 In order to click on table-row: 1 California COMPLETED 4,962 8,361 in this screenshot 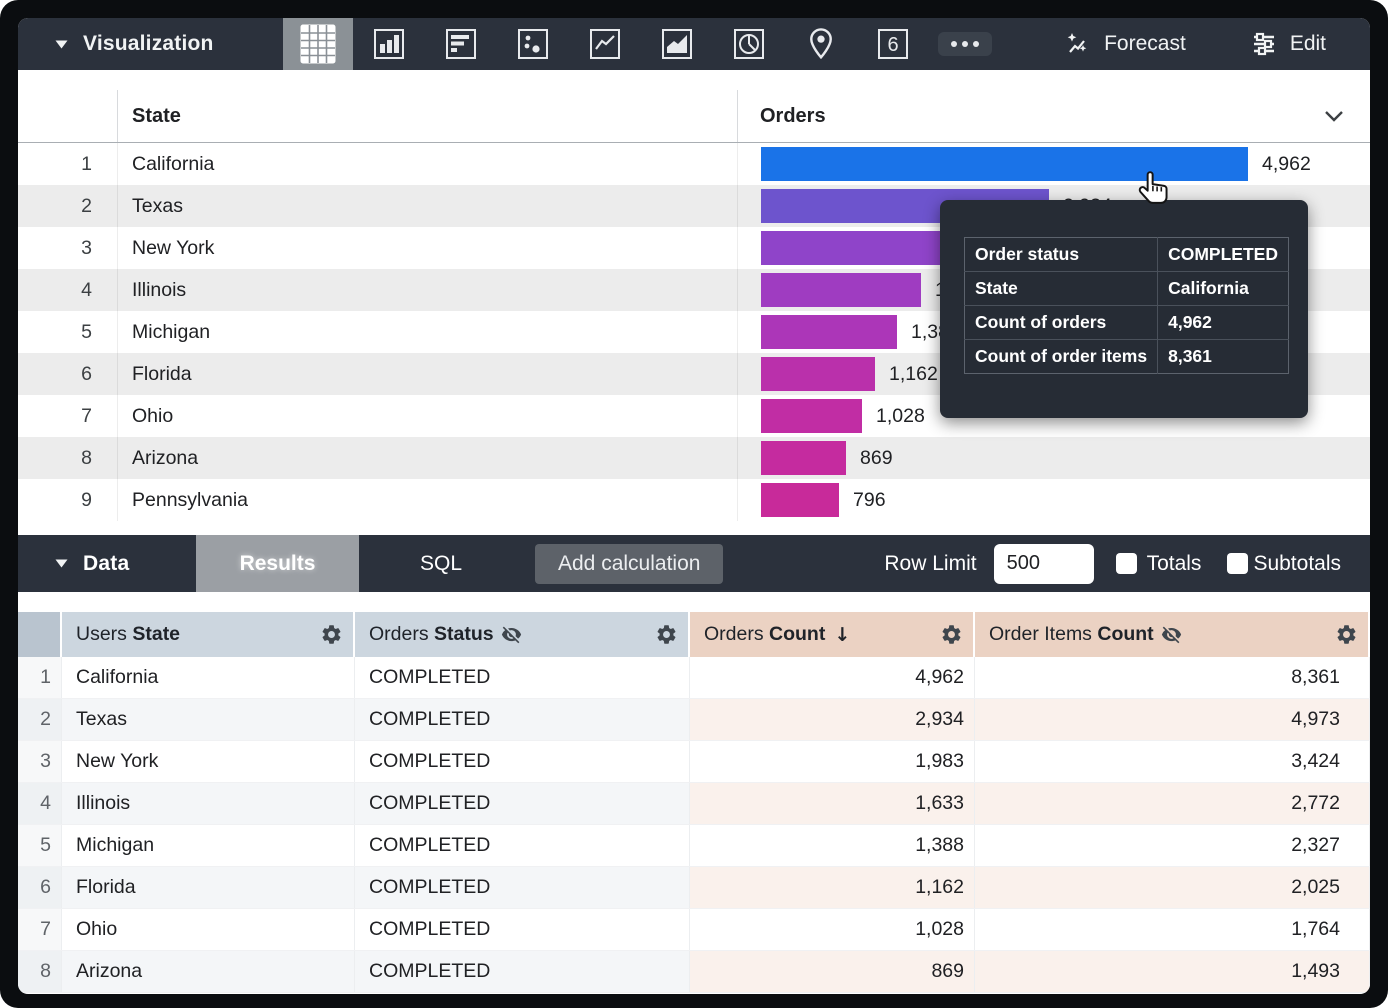, I will do `click(694, 678)`.